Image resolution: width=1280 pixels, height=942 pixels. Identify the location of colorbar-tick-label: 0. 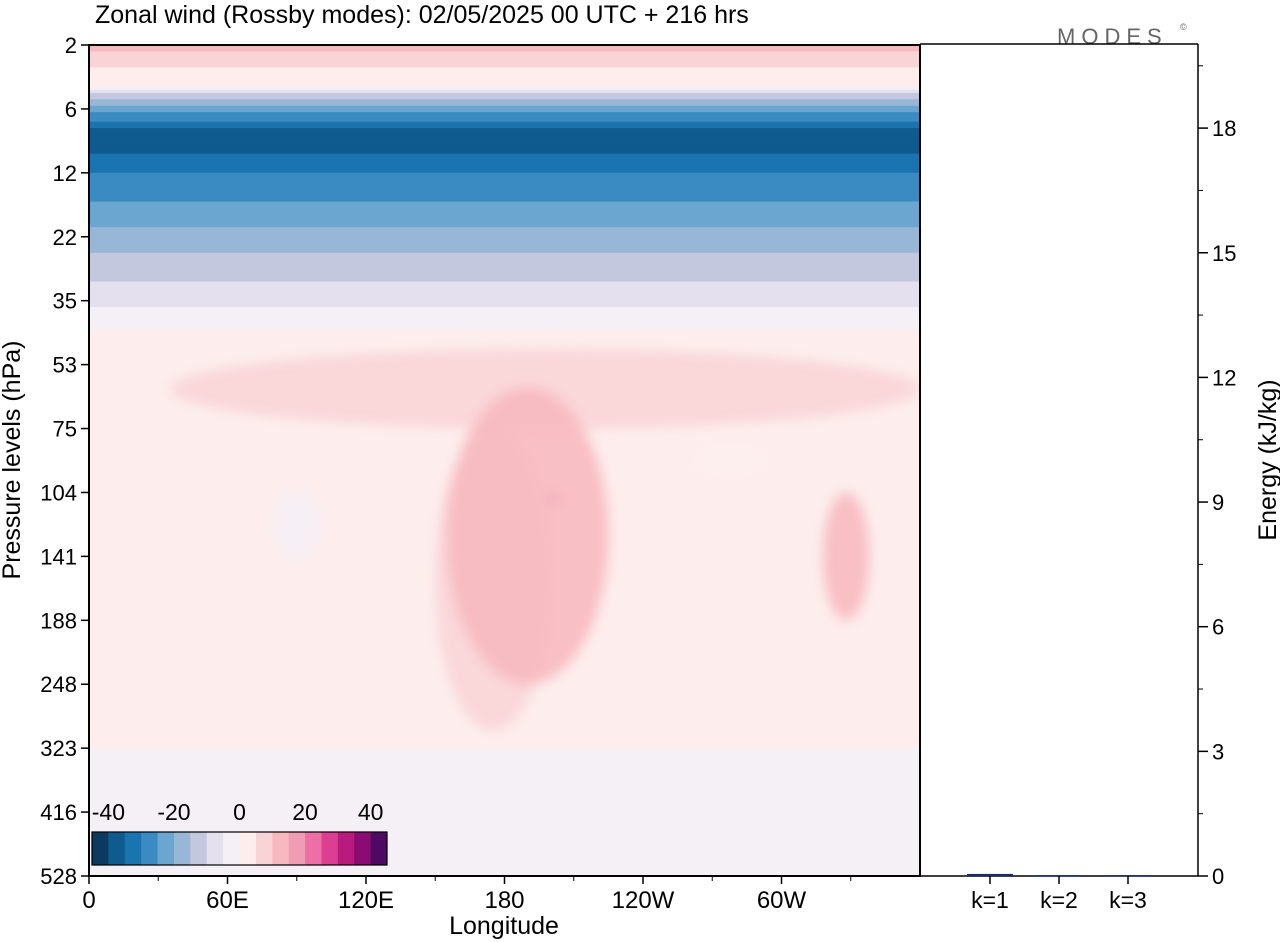
(239, 812).